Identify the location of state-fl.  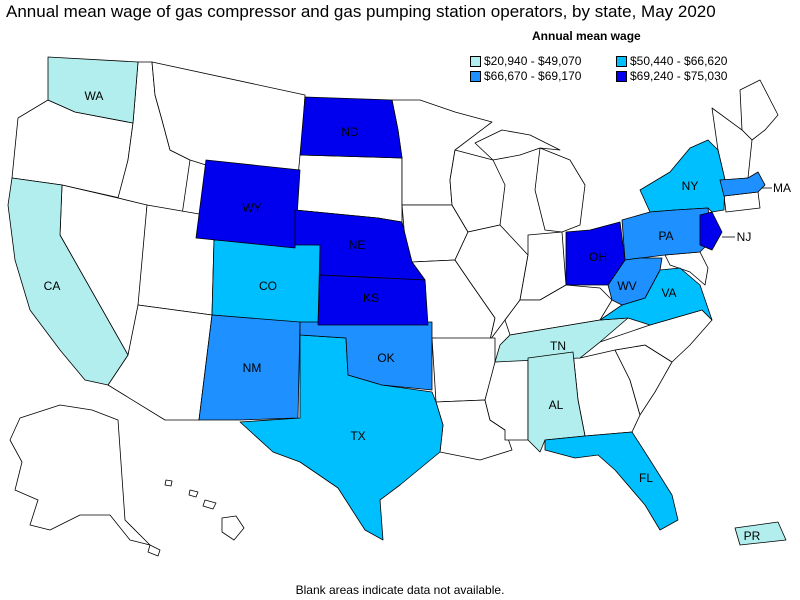
(611, 481).